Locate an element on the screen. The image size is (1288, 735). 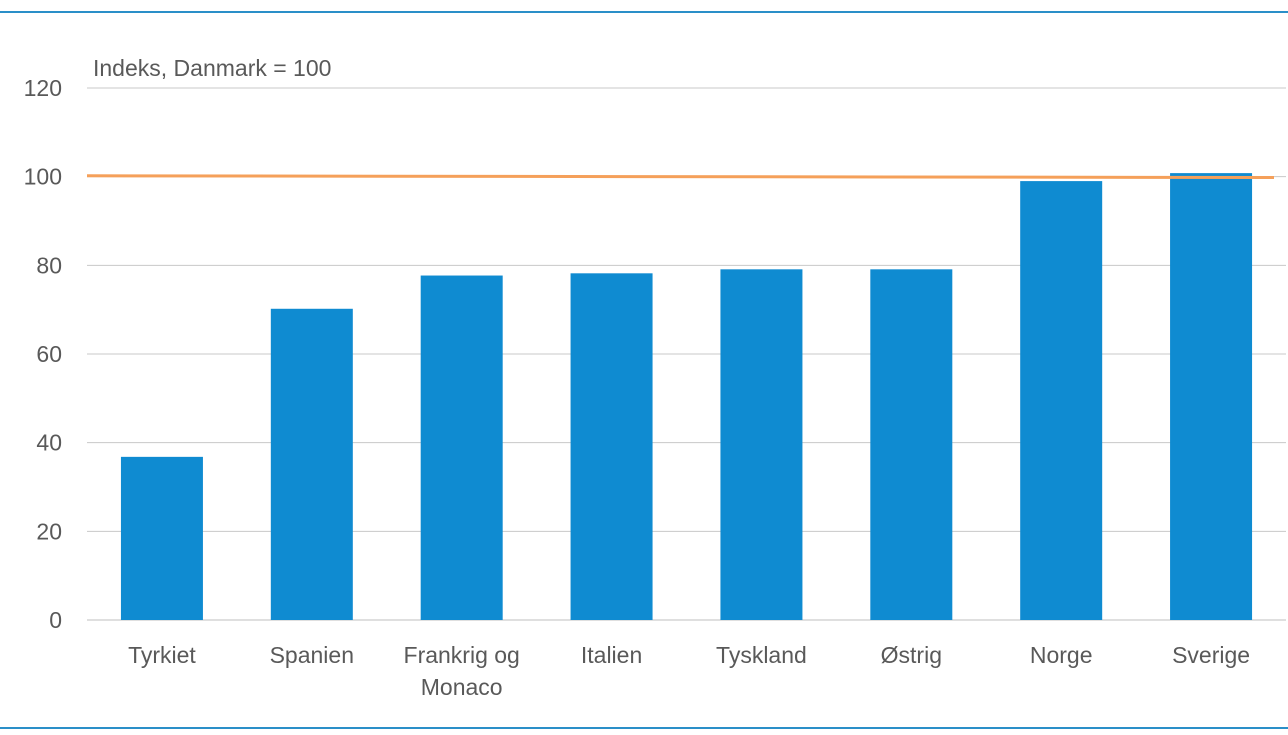
x-tick-label: Tyskland is located at coordinates (761, 655).